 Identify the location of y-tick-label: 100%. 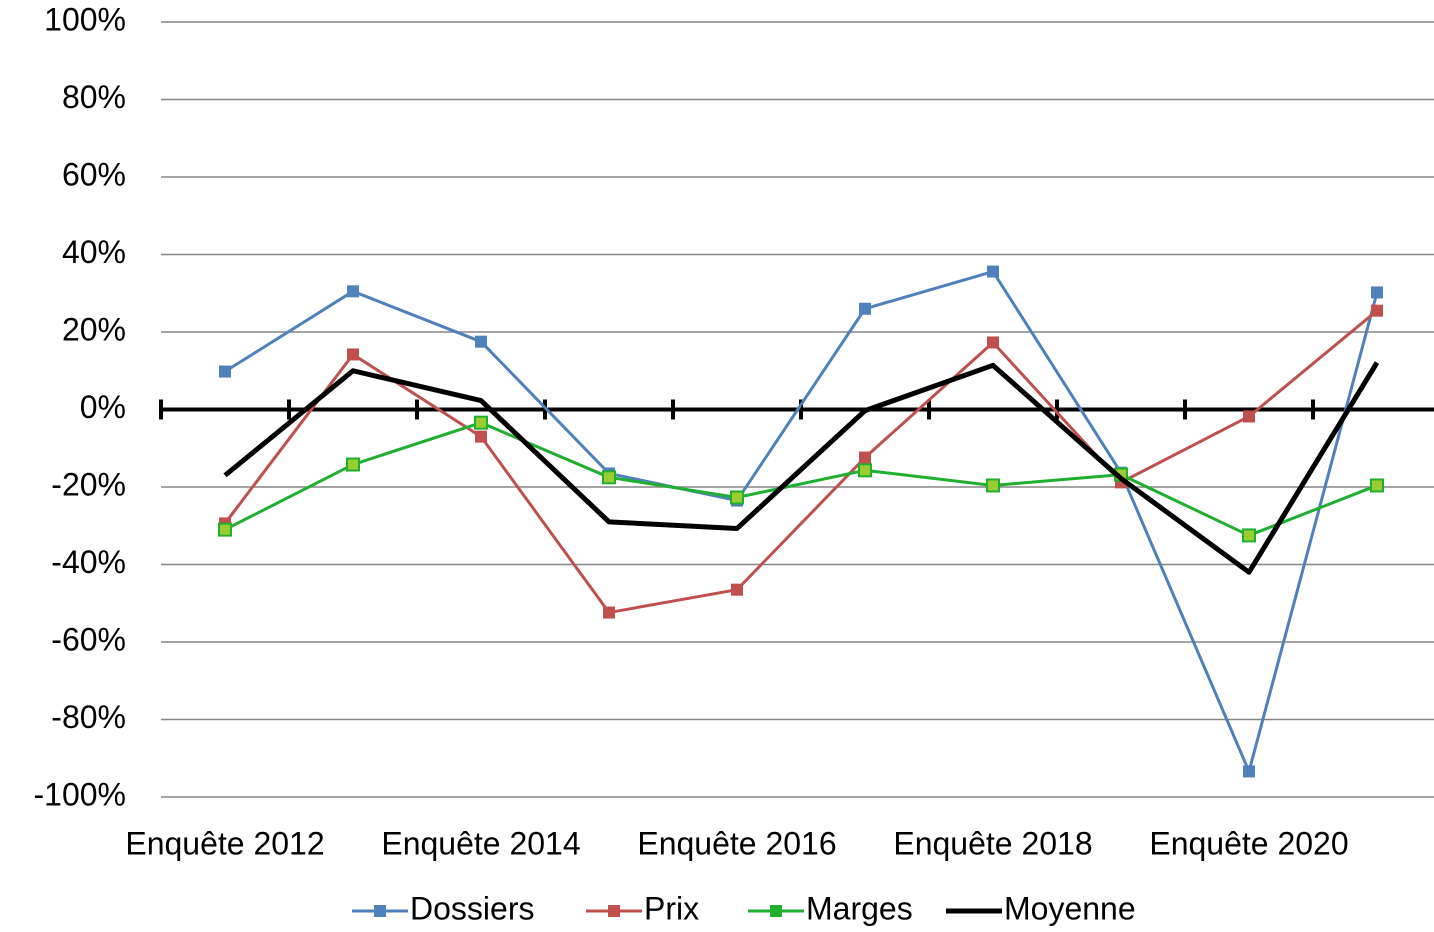
(85, 19).